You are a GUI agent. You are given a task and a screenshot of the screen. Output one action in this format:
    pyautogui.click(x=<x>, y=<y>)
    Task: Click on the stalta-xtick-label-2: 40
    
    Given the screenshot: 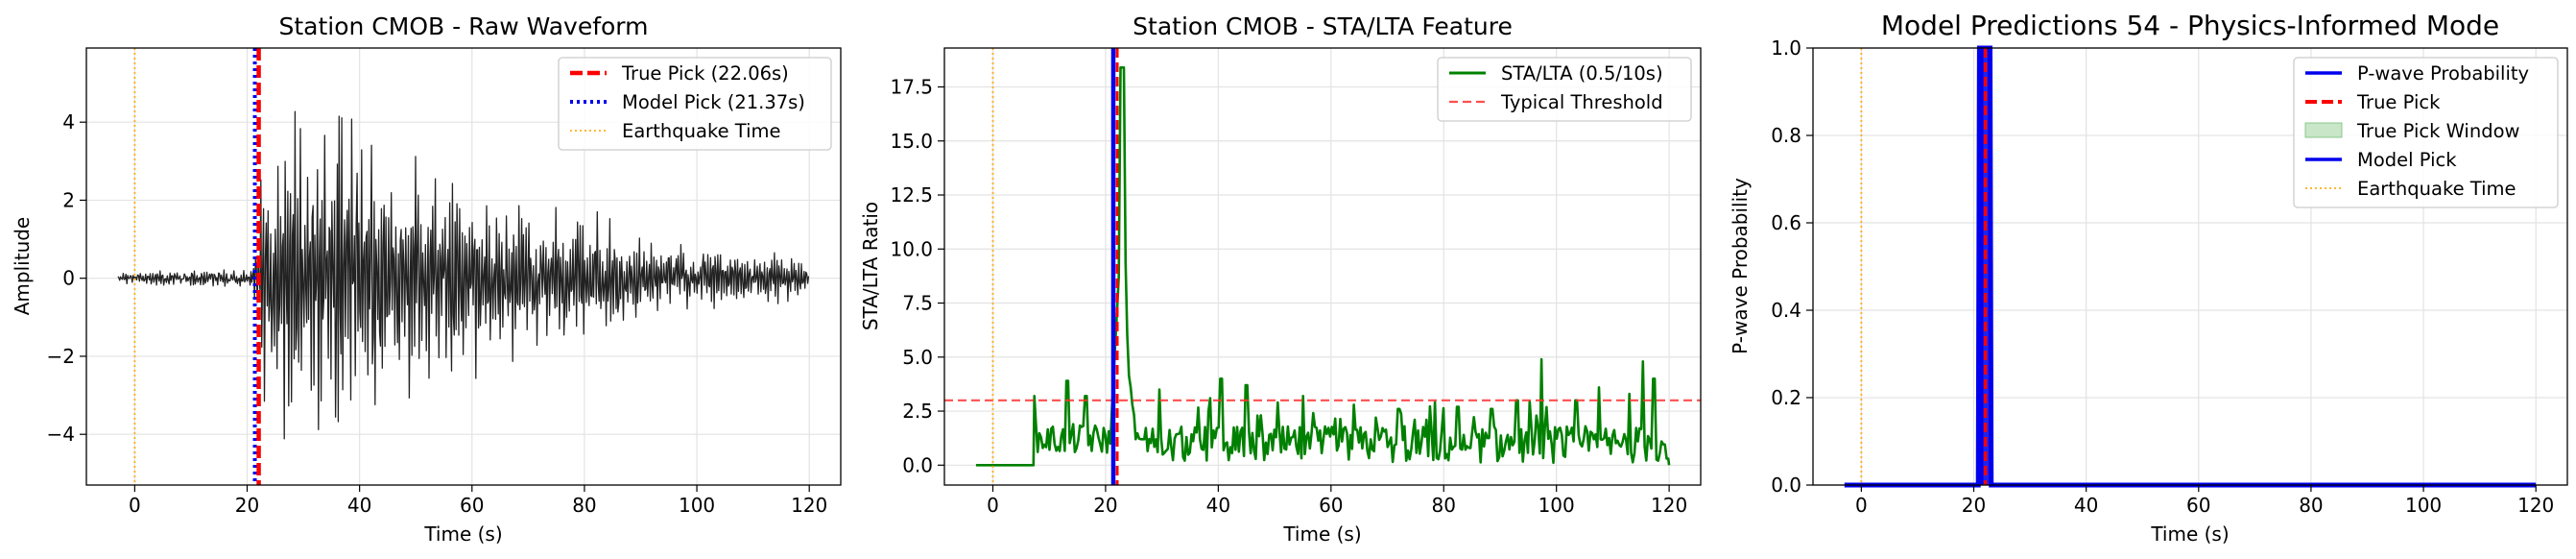 What is the action you would take?
    pyautogui.click(x=1218, y=505)
    